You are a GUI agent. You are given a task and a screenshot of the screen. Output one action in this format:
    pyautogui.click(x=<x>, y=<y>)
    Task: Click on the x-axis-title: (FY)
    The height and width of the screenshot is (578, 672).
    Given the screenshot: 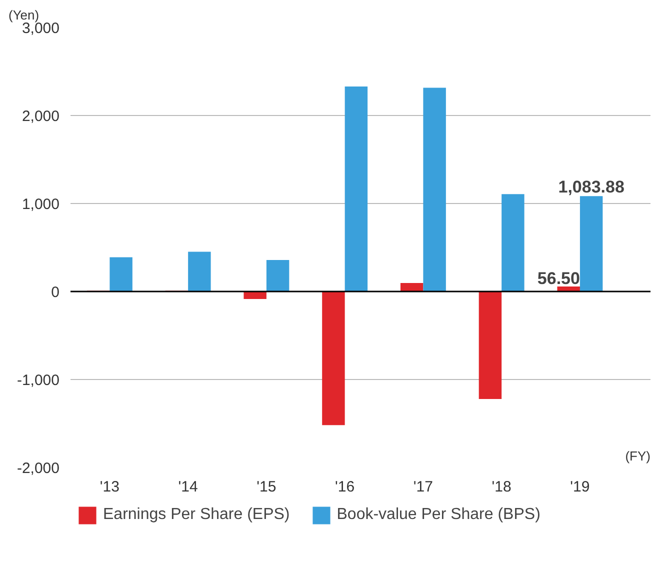 What is the action you would take?
    pyautogui.click(x=638, y=456)
    